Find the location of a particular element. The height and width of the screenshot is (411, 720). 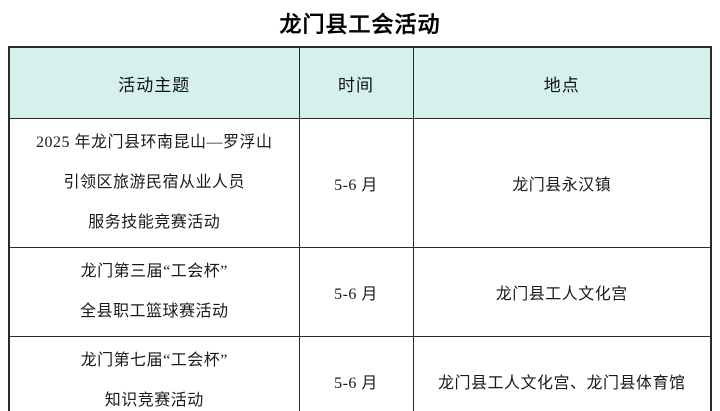

theme-cell: 龙门第七届“工会杯” 知识竞赛活动 is located at coordinates (154, 373).